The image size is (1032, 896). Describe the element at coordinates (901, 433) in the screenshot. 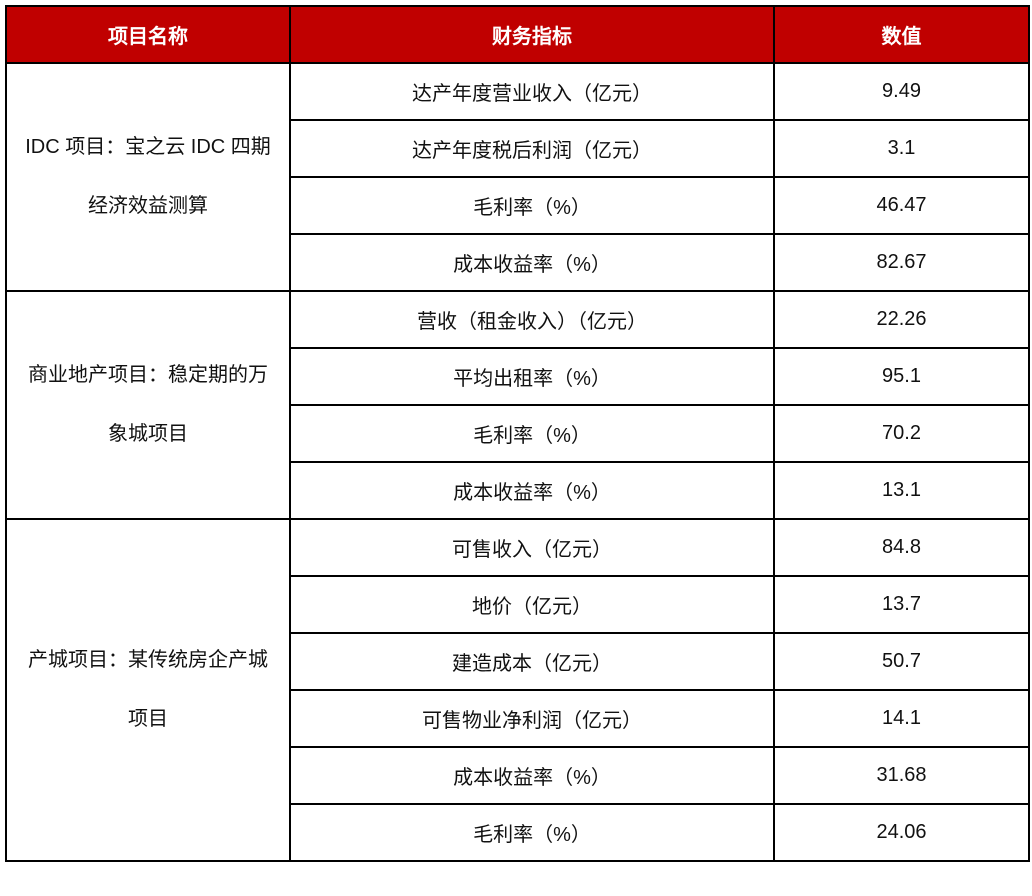

I see `value-cell: 70.2` at that location.